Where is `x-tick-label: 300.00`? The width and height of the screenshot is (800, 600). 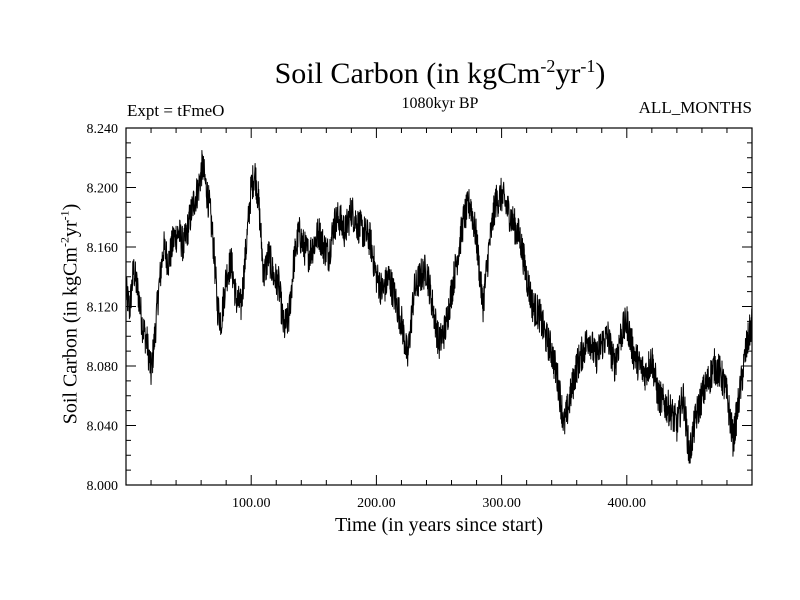
x-tick-label: 300.00 is located at coordinates (501, 503).